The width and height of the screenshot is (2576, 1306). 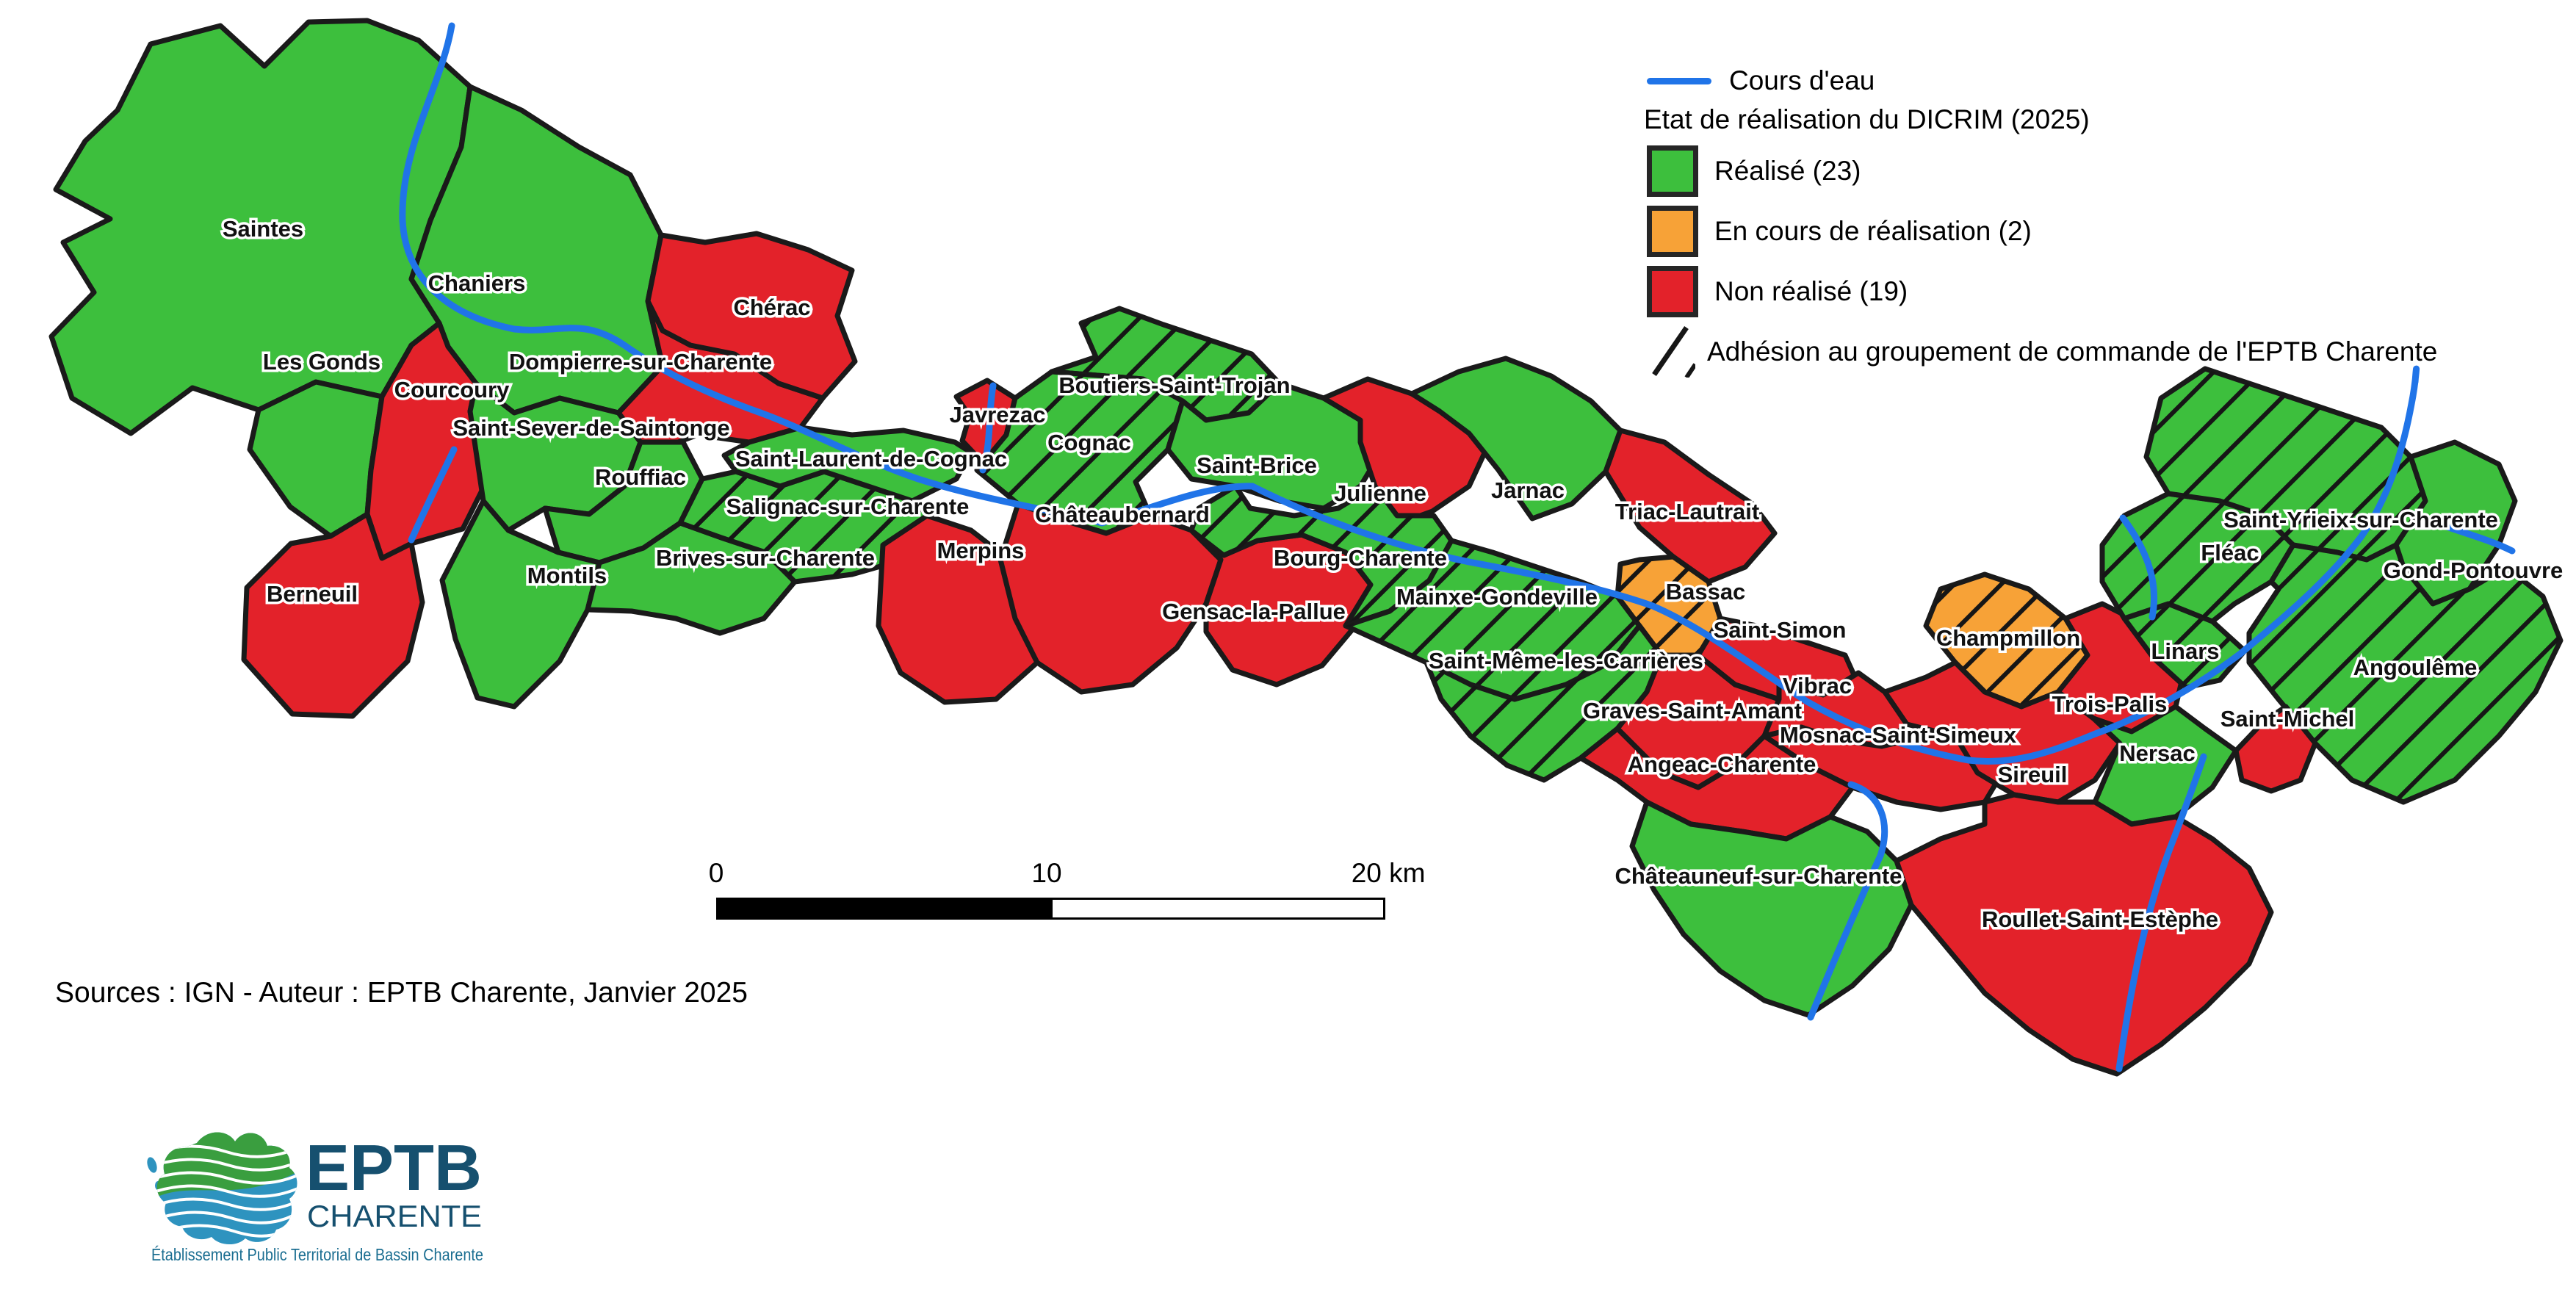 I want to click on commune-label-saint-sever-de-saintonge: Saint-Sever-de-Saintonge, so click(x=590, y=428).